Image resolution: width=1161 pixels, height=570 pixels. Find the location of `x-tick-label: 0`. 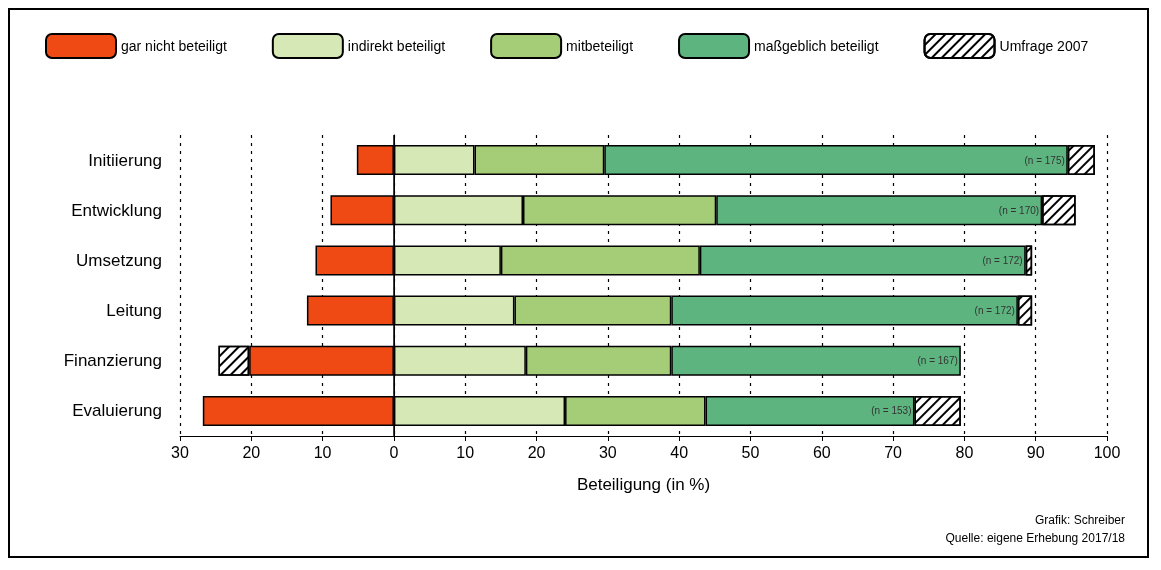

x-tick-label: 0 is located at coordinates (394, 452).